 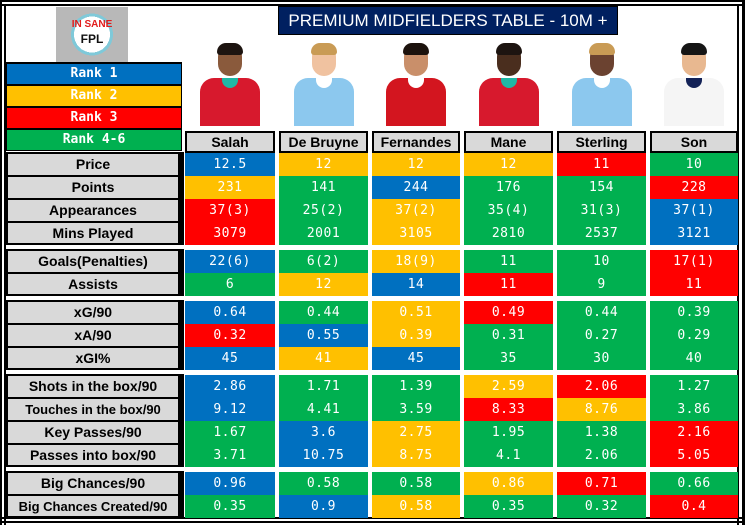 What do you see at coordinates (694, 233) in the screenshot?
I see `stat-cell: 3121` at bounding box center [694, 233].